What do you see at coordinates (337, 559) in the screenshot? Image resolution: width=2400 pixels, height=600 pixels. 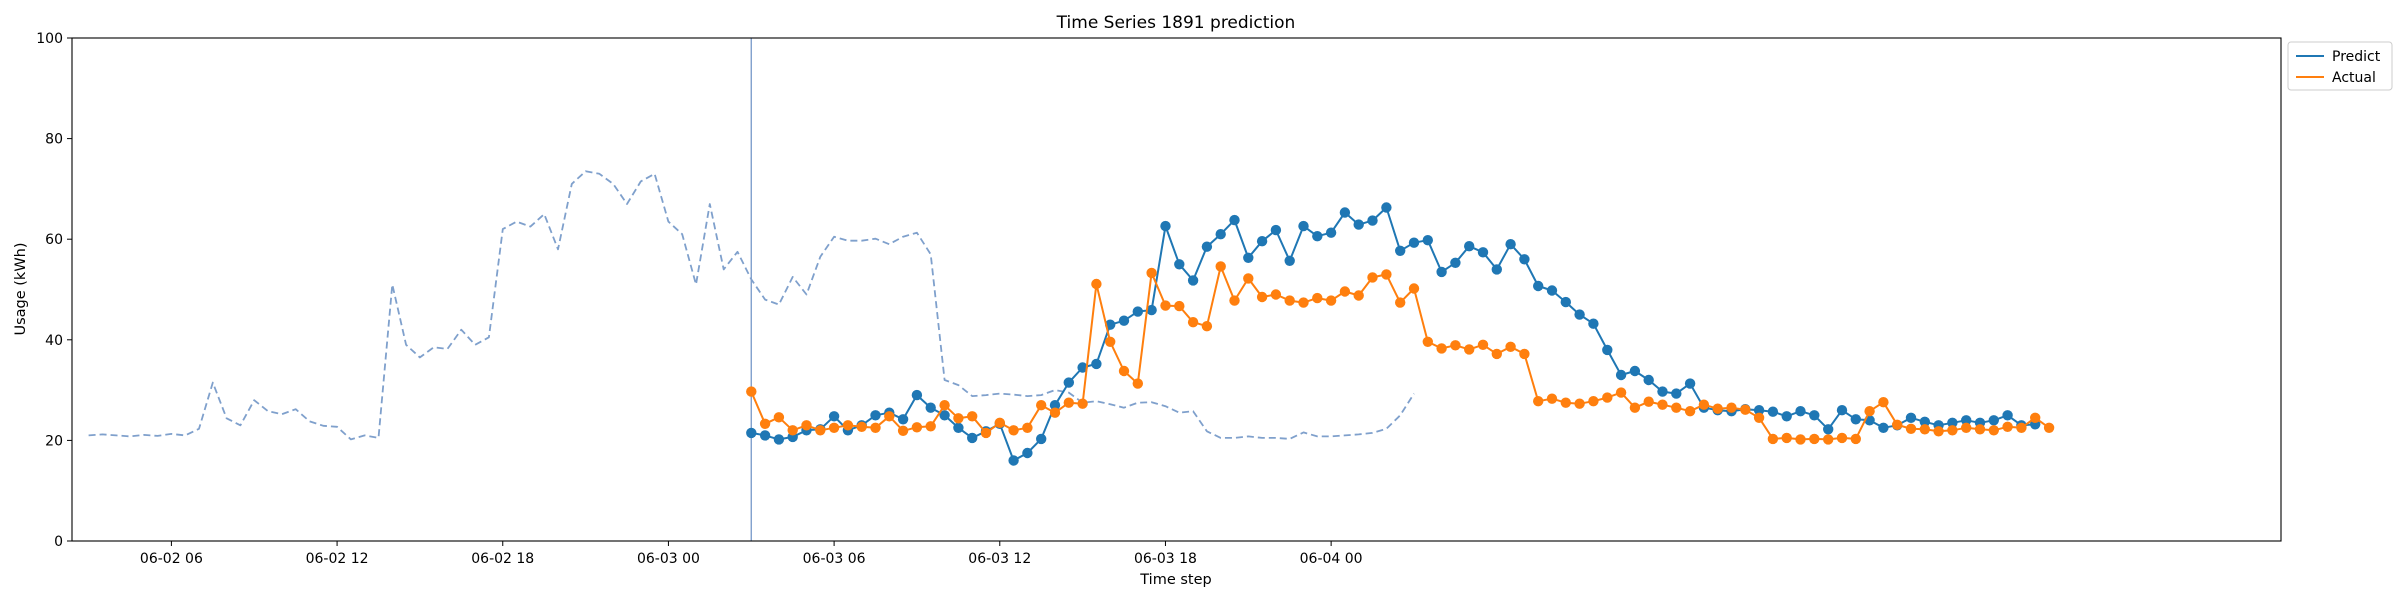 I see `x-tick-label: 06-02 12` at bounding box center [337, 559].